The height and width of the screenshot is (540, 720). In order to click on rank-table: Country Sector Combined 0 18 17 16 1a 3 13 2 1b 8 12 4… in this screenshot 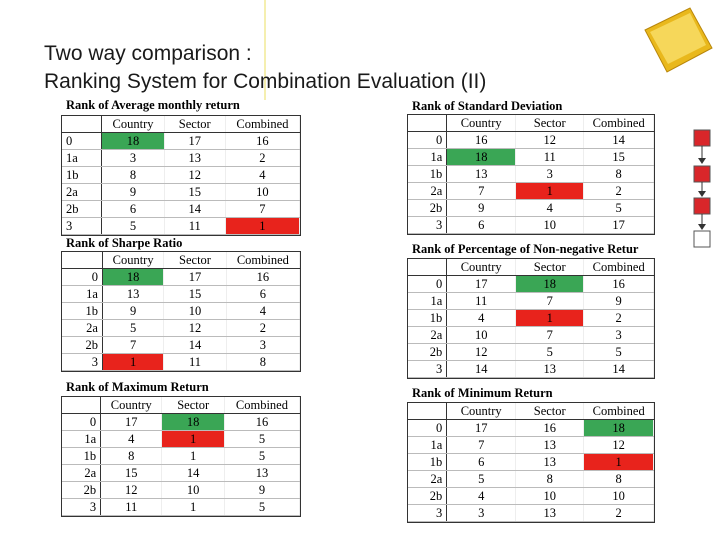, I will do `click(181, 175)`.